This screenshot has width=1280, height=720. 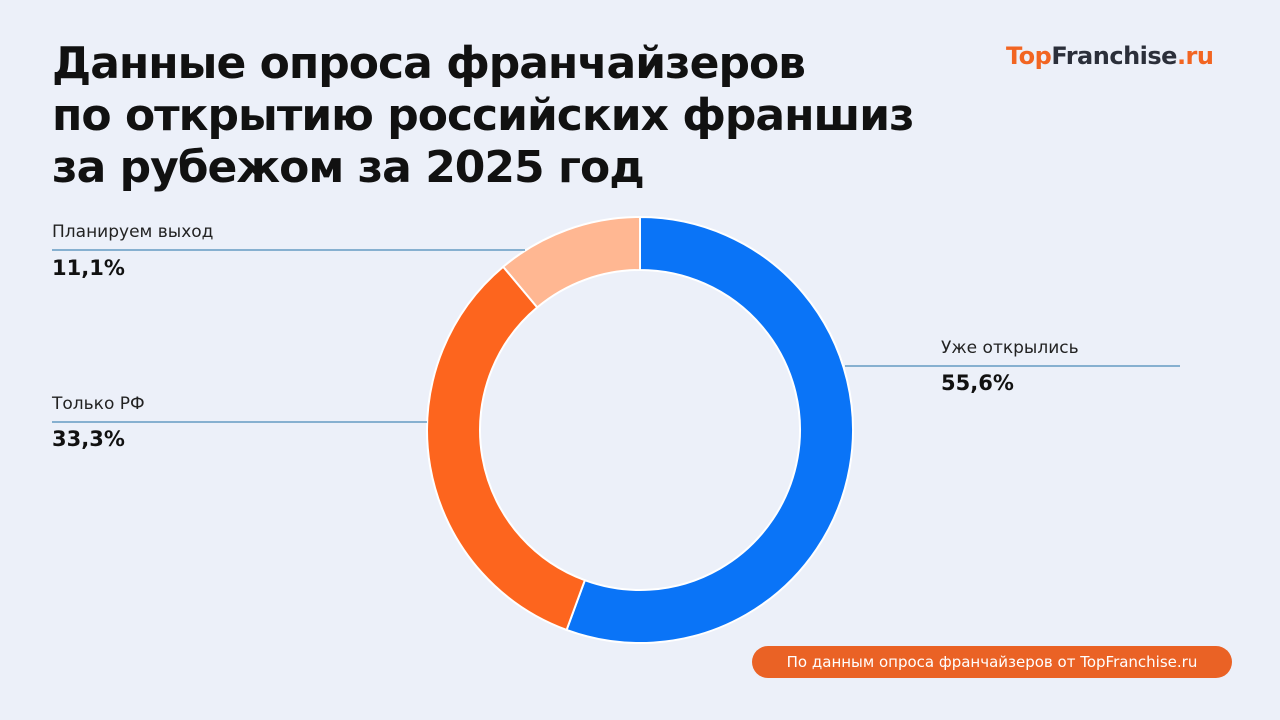 What do you see at coordinates (506, 448) in the screenshot?
I see `slice-only-rf` at bounding box center [506, 448].